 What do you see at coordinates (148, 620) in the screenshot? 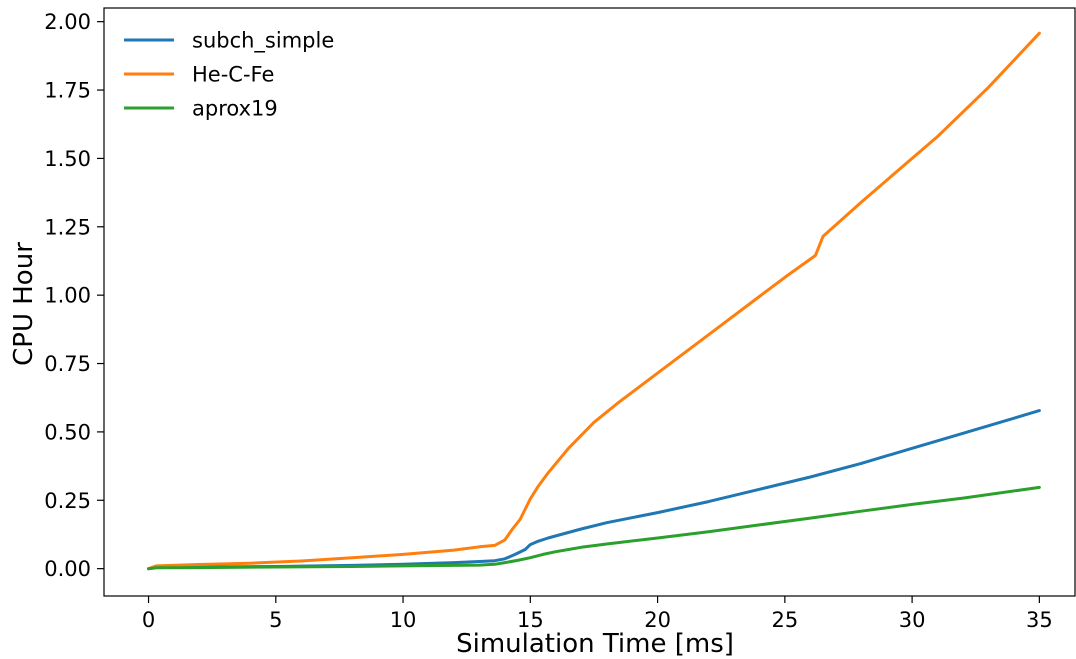
I see `x-tick-label: 0` at bounding box center [148, 620].